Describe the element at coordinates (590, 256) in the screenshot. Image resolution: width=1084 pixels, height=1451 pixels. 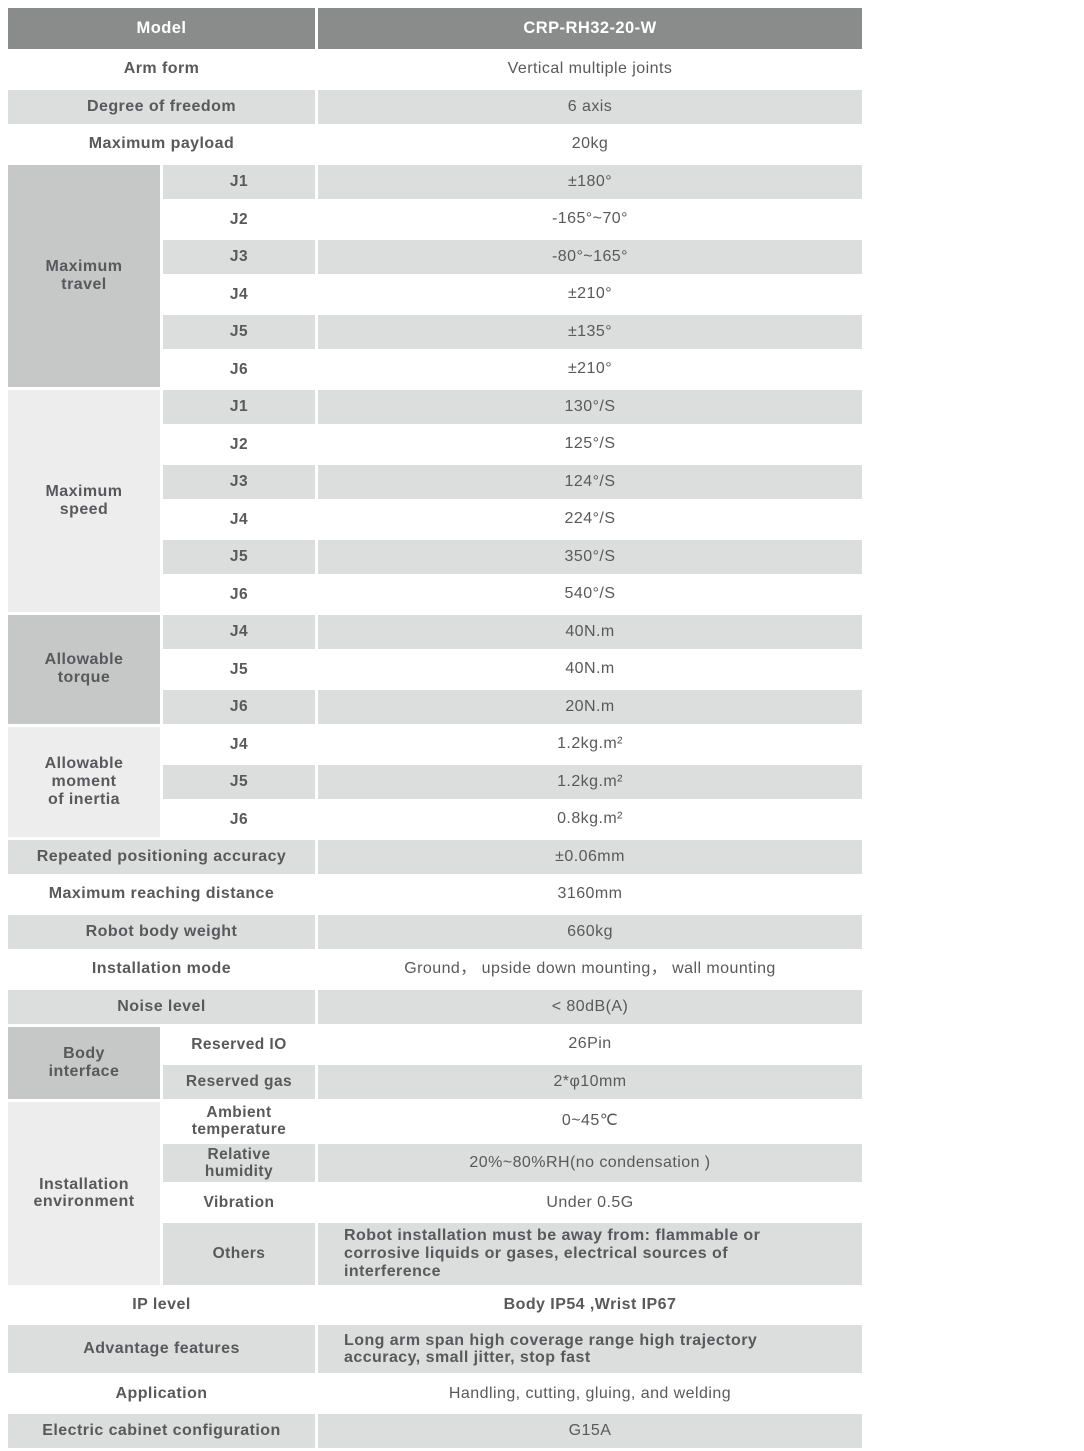
I see `spec-value: -80°~165°` at that location.